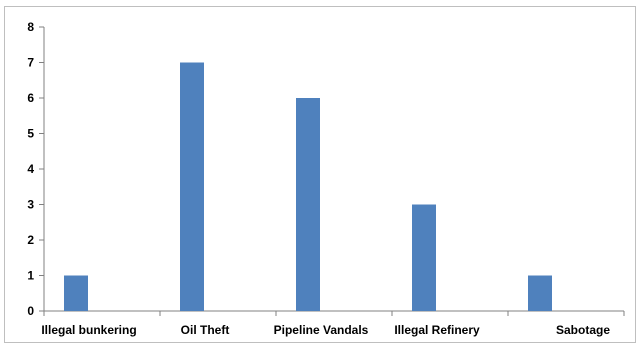 Image resolution: width=640 pixels, height=347 pixels. I want to click on y-tick-label: 1, so click(30, 276).